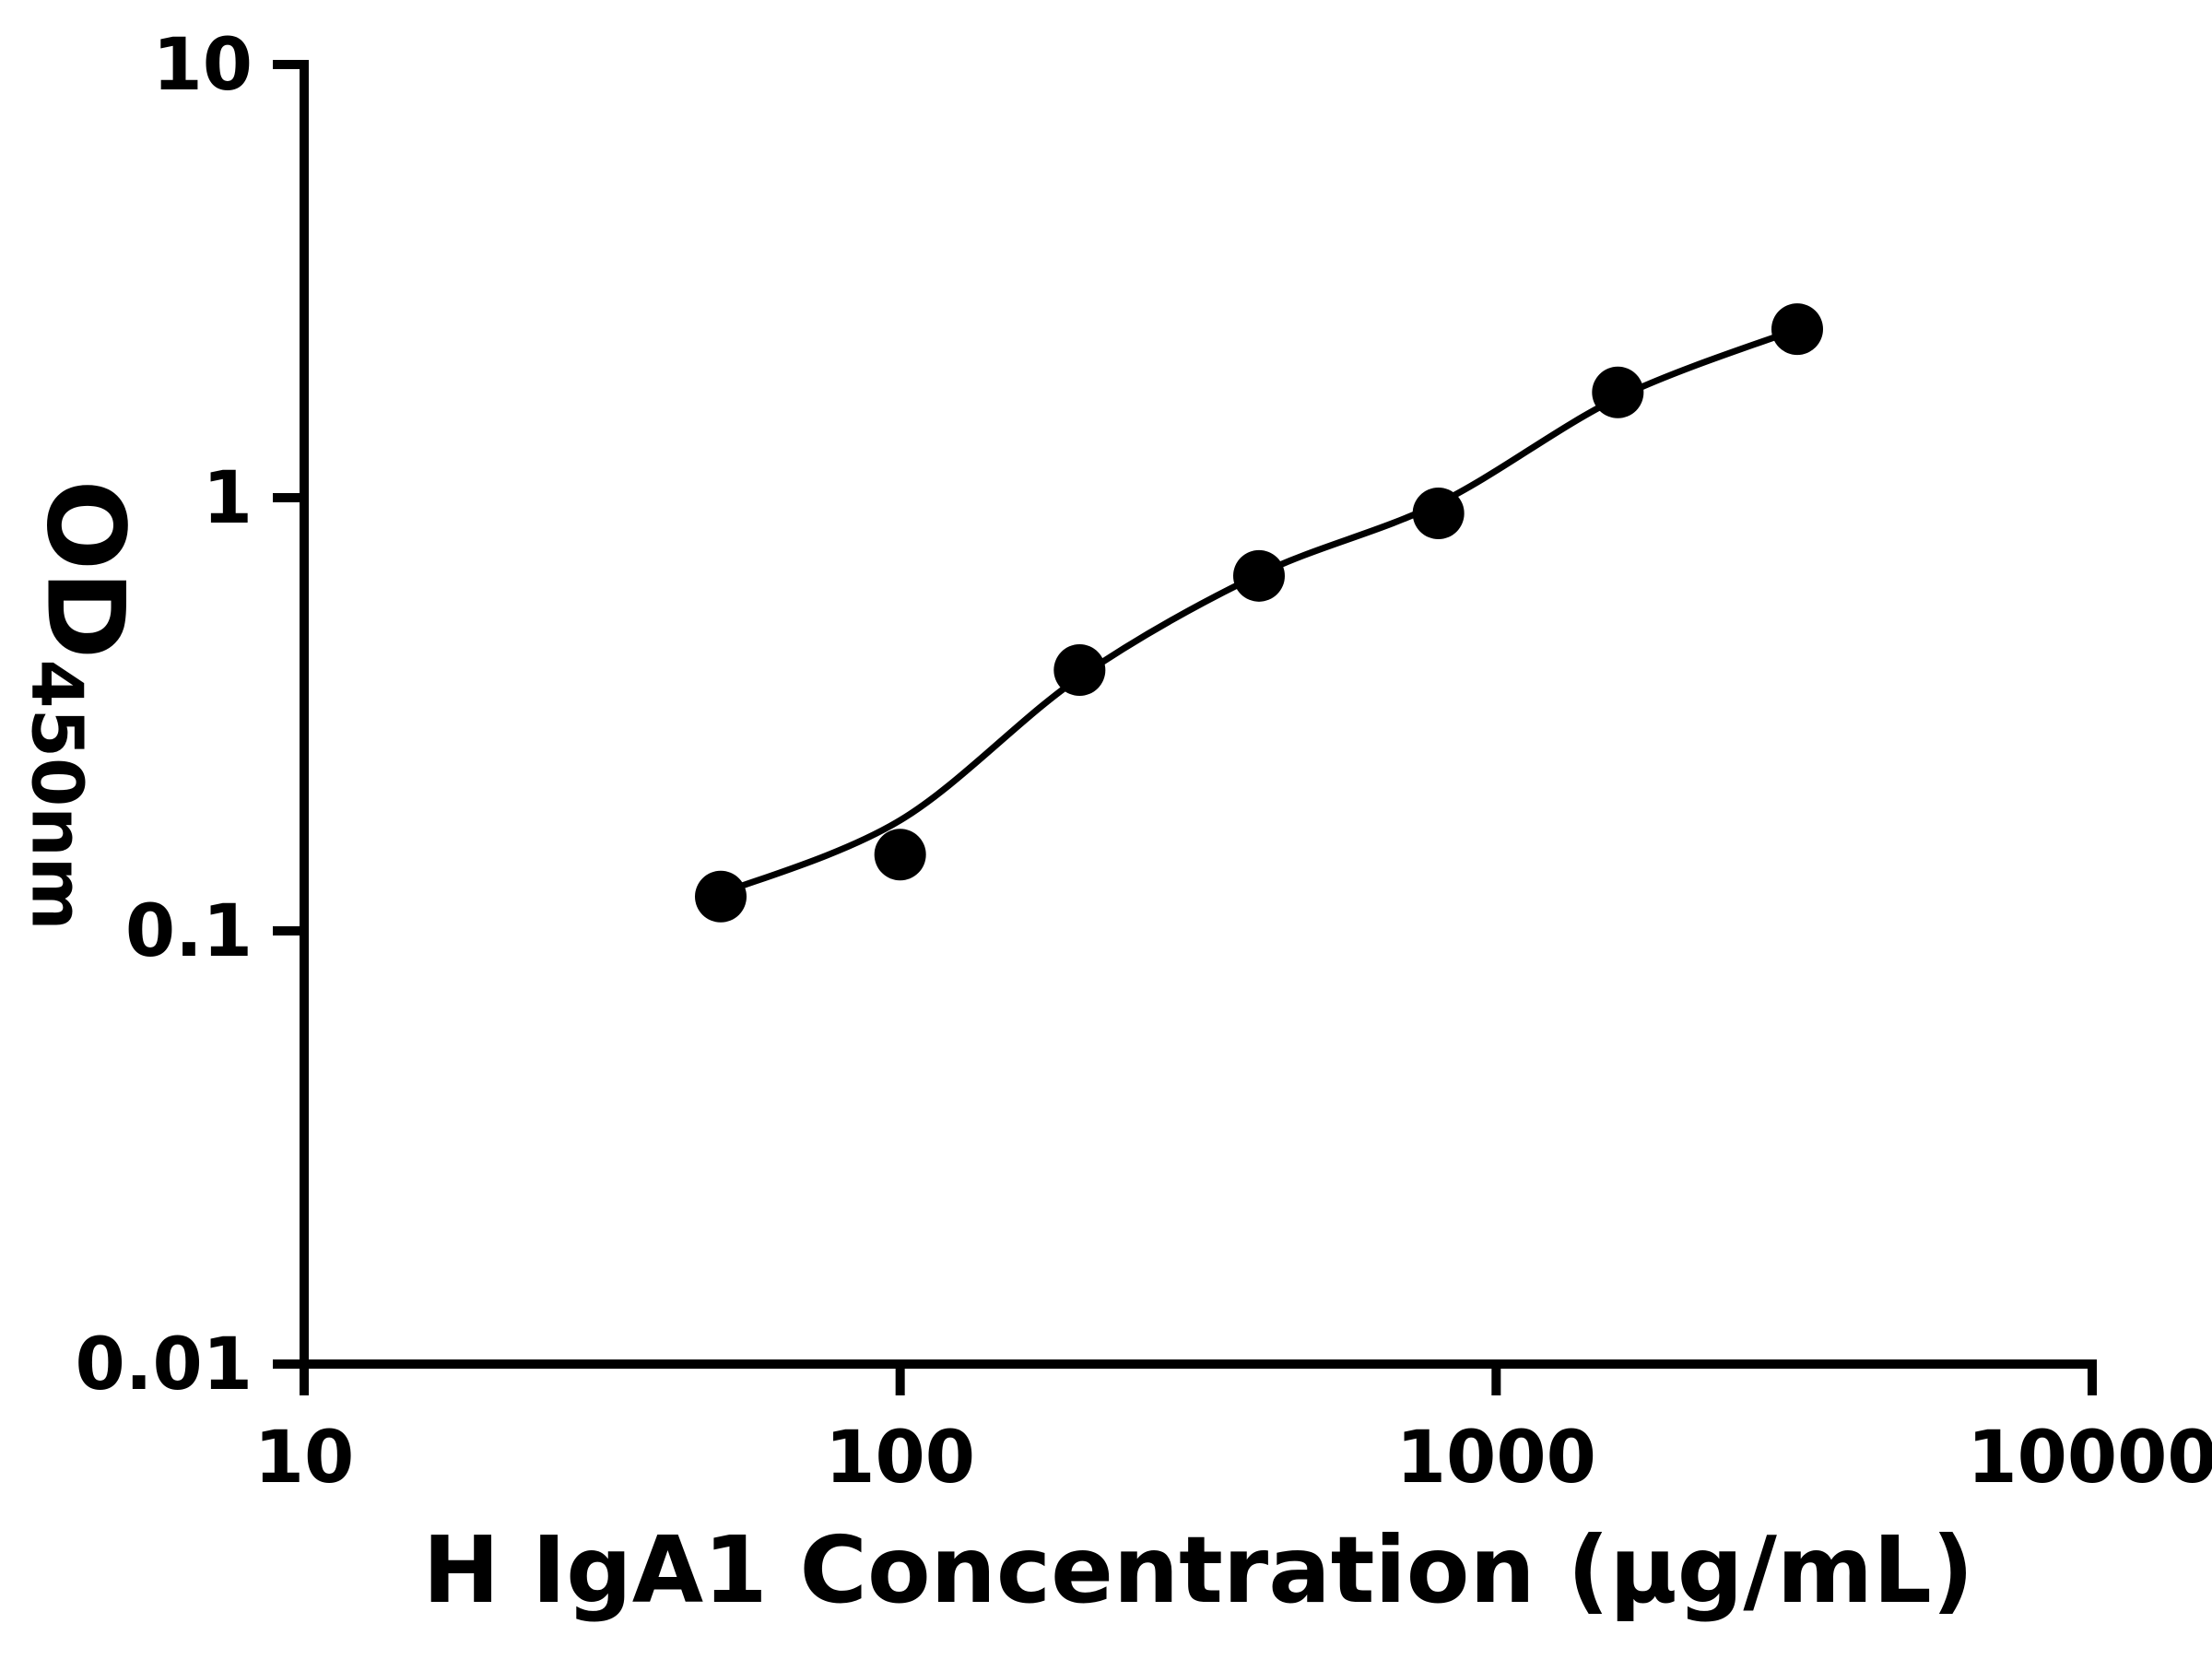 This screenshot has width=2212, height=1659. I want to click on y-axis-title: OD450nm, so click(81, 705).